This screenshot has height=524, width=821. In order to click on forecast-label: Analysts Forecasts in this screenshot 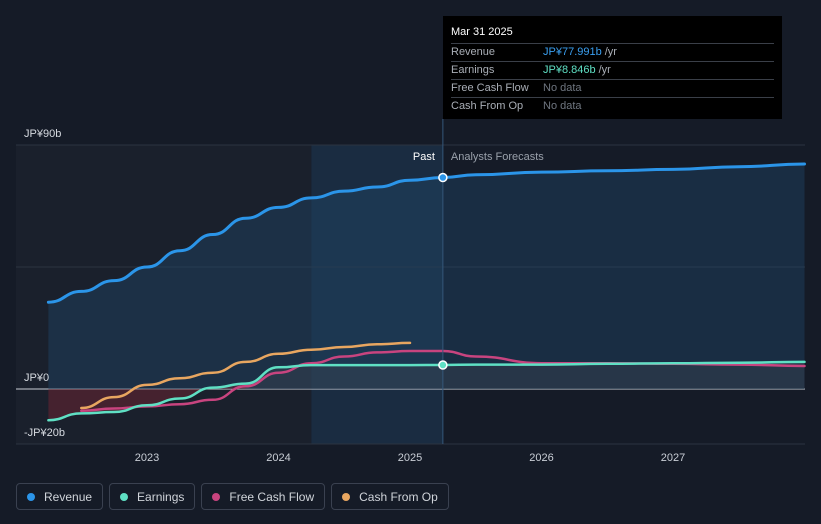, I will do `click(497, 157)`.